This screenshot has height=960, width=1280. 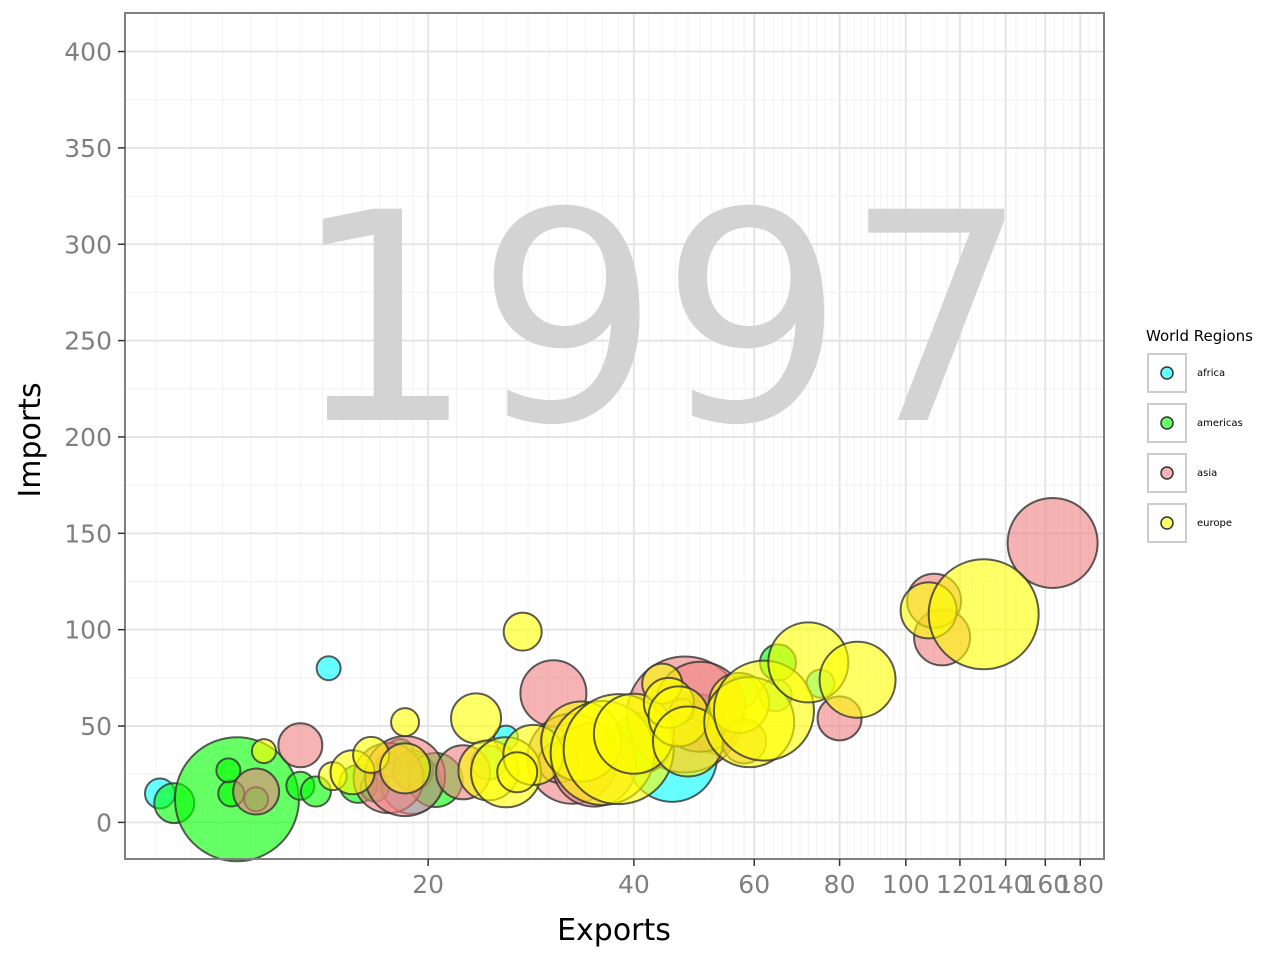 I want to click on x-tick-label: 180, so click(x=1080, y=884).